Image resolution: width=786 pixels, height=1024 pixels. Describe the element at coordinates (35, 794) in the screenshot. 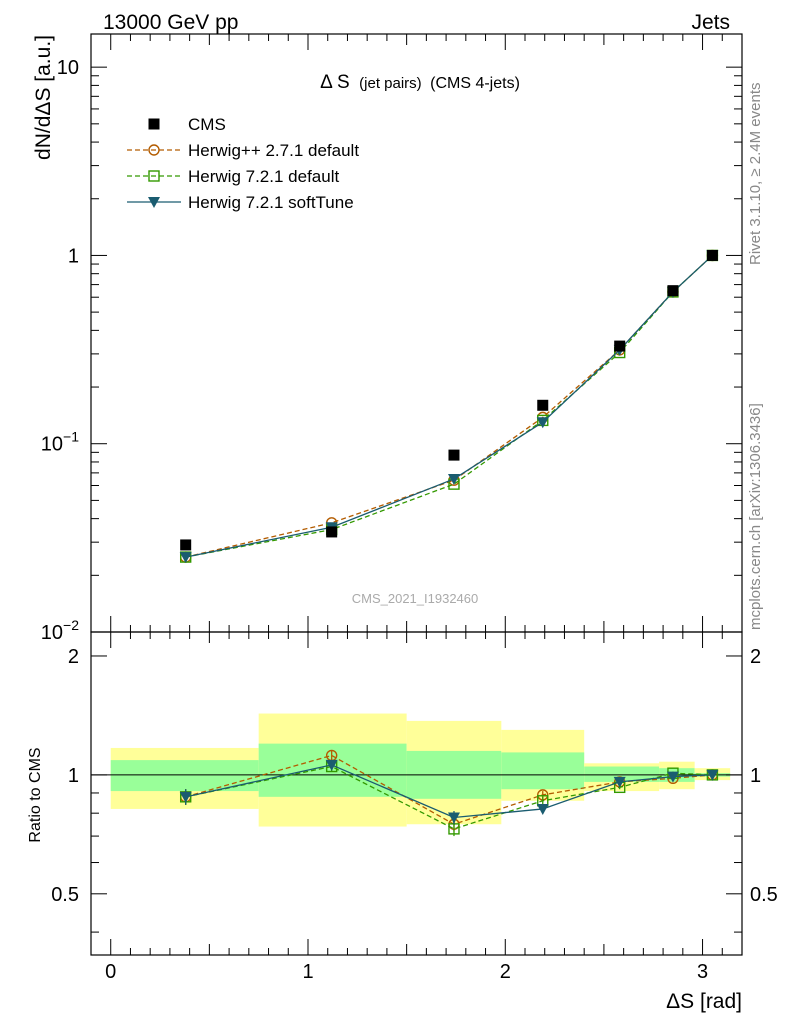

I see `y-axis-label-ratio: Ratio to CMS` at that location.